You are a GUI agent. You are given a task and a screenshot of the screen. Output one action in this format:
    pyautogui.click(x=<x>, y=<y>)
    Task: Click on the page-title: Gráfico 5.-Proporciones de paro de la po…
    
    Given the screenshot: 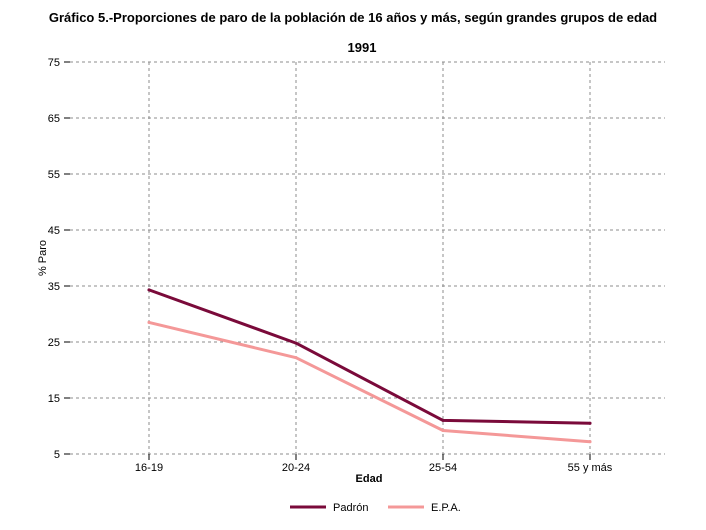 What is the action you would take?
    pyautogui.click(x=353, y=17)
    